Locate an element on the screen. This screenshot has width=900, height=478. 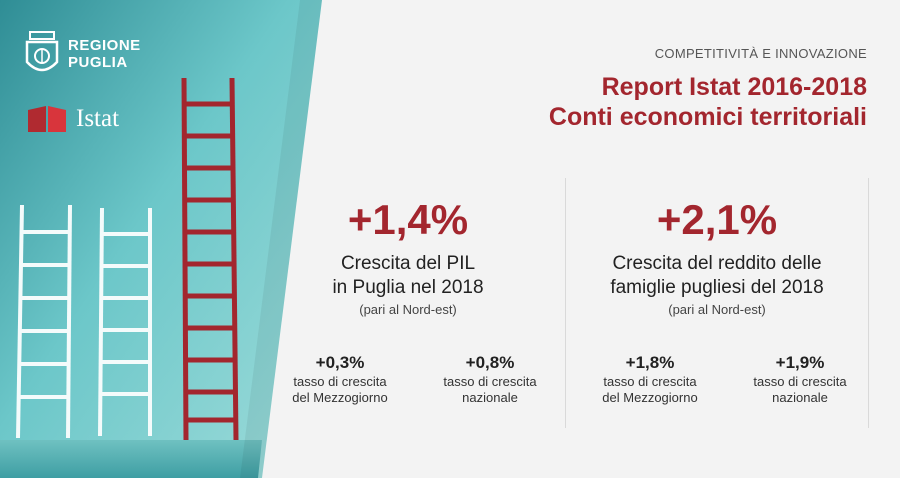
pil-description: Crescita del PIL in Puglia nel 2018 is located at coordinates (408, 276).